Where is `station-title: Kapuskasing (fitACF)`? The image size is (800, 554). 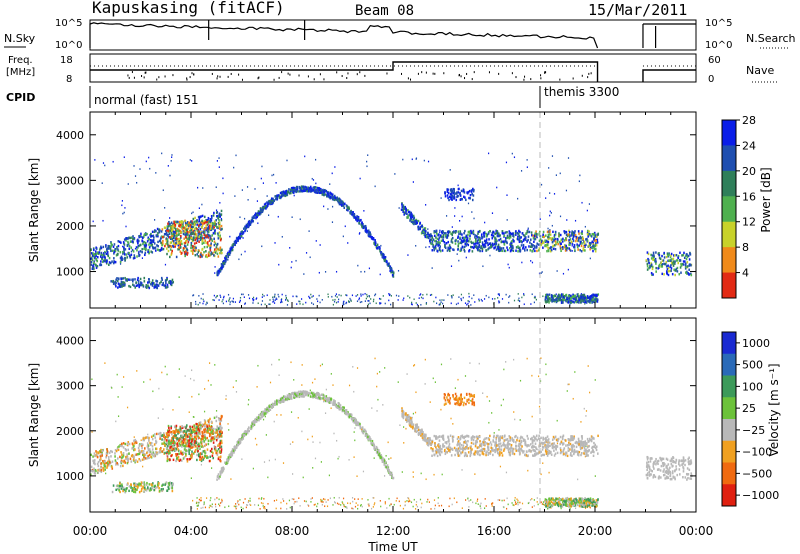
station-title: Kapuskasing (fitACF) is located at coordinates (188, 8).